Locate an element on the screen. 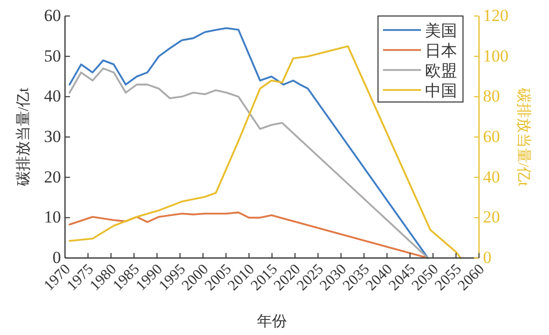 This screenshot has height=335, width=549. y2label: 碳排放当量/亿t is located at coordinates (523, 137).